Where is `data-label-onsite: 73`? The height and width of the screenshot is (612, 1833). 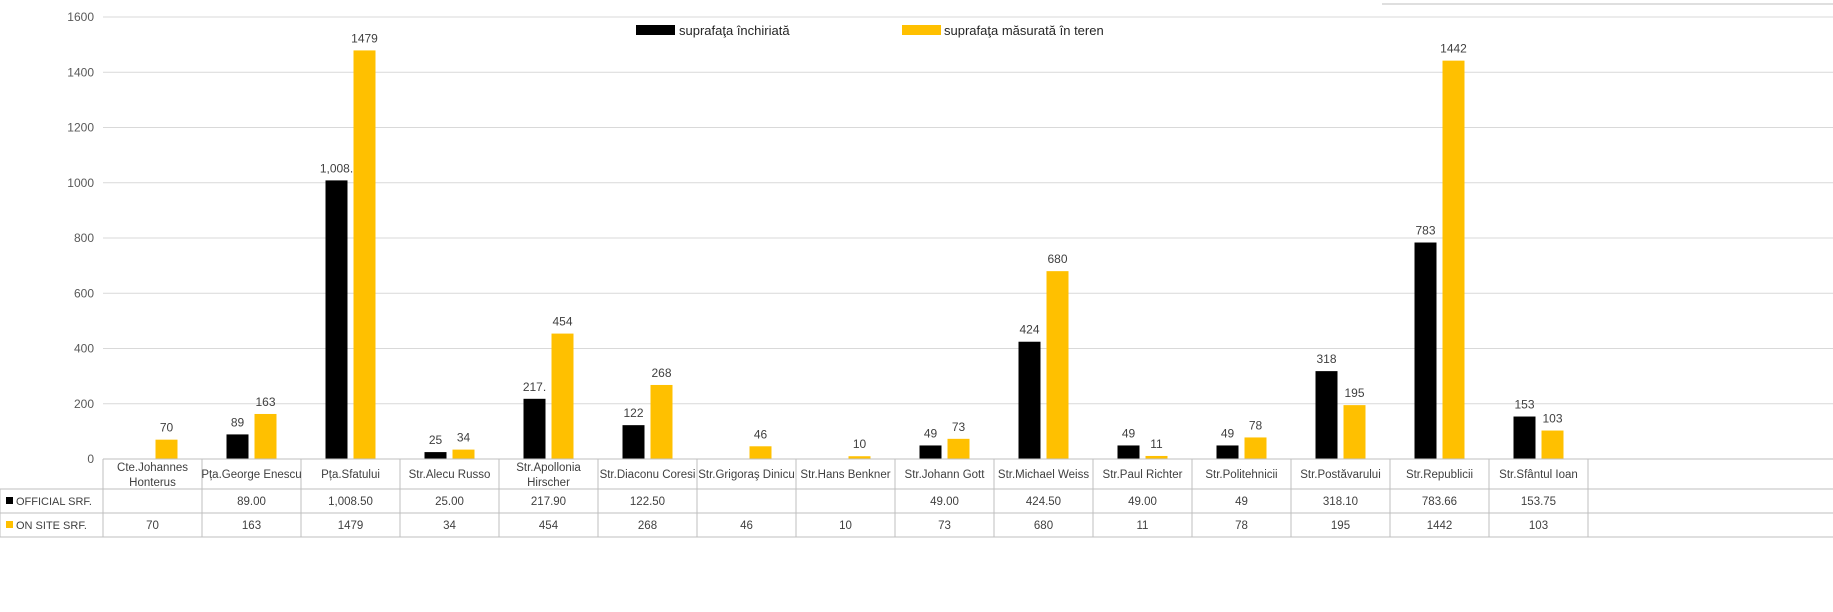 data-label-onsite: 73 is located at coordinates (959, 427).